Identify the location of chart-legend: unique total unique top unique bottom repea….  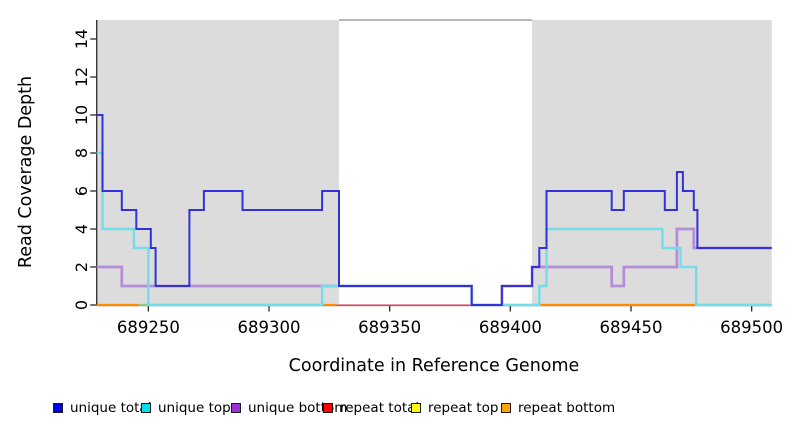
(396, 410).